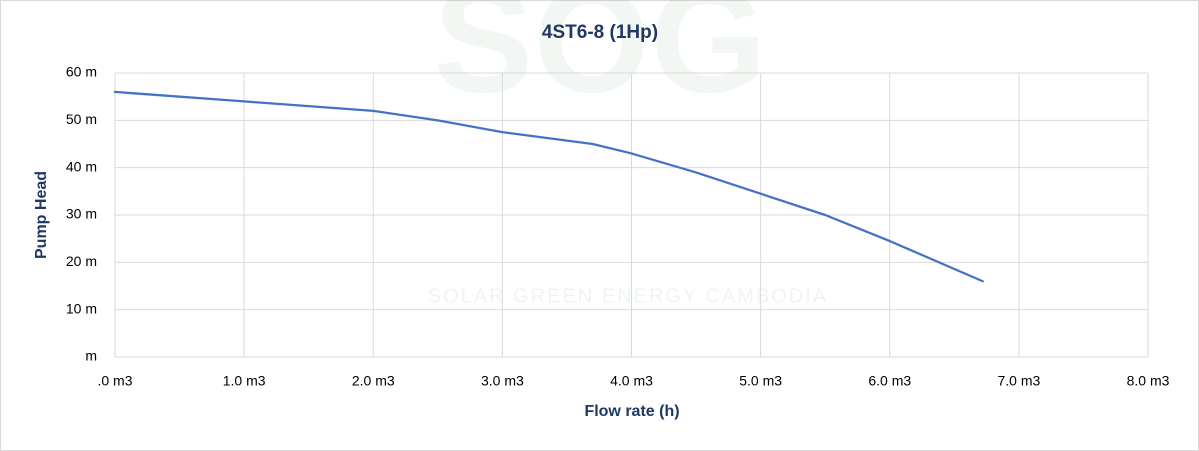 This screenshot has width=1199, height=451. I want to click on x-tick-label: 2.0 m3, so click(373, 381).